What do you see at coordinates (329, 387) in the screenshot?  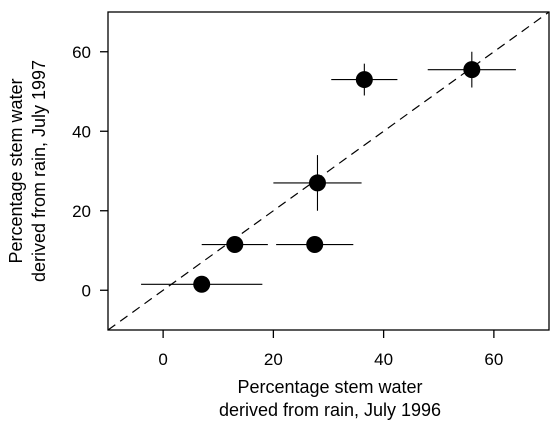 I see `x-axis-title-line1: Percentage stem water` at bounding box center [329, 387].